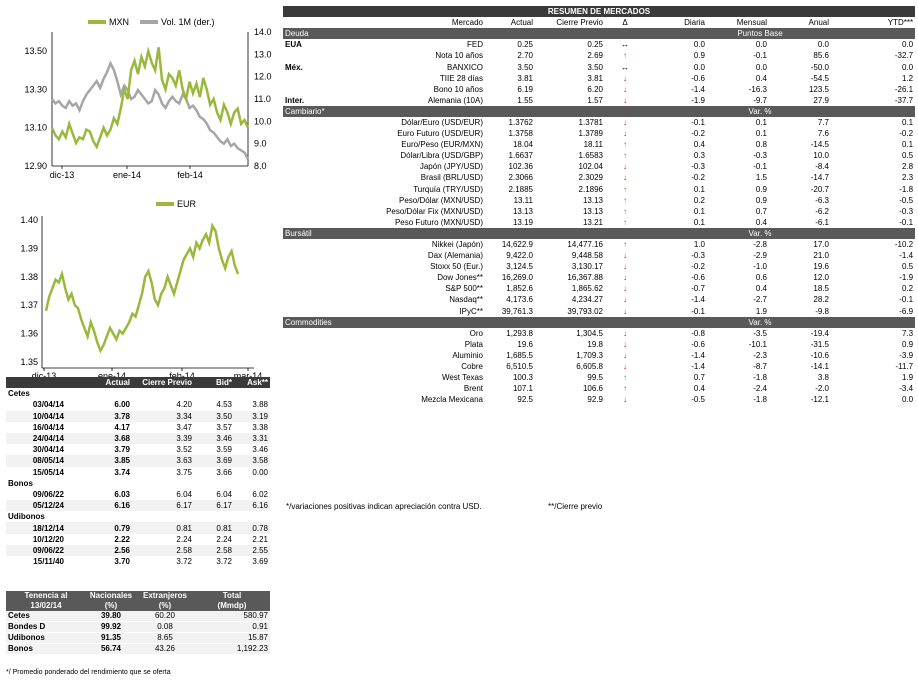 Image resolution: width=918 pixels, height=683 pixels. I want to click on x-tick-label: feb-14, so click(182, 375).